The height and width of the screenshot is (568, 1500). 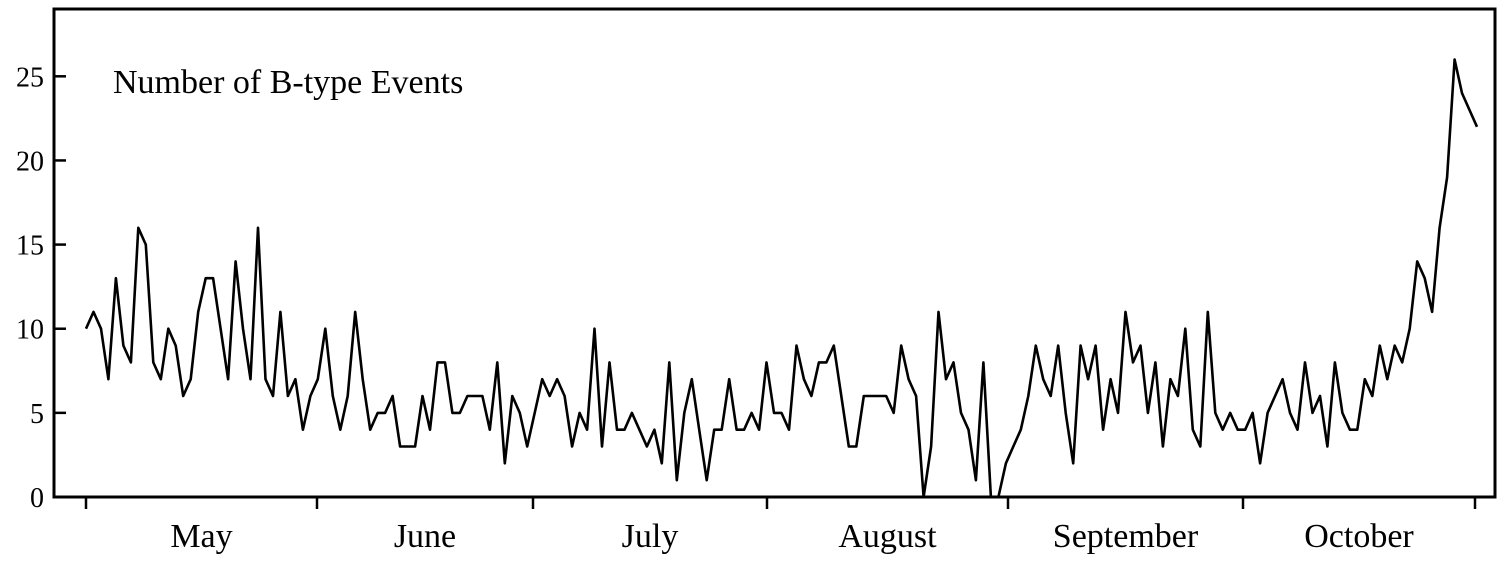 I want to click on x-month-label: July, so click(x=650, y=536).